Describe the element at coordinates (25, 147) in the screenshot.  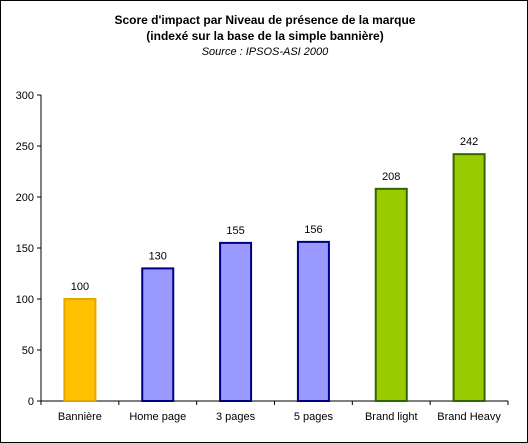
I see `y-tick-label: 250` at that location.